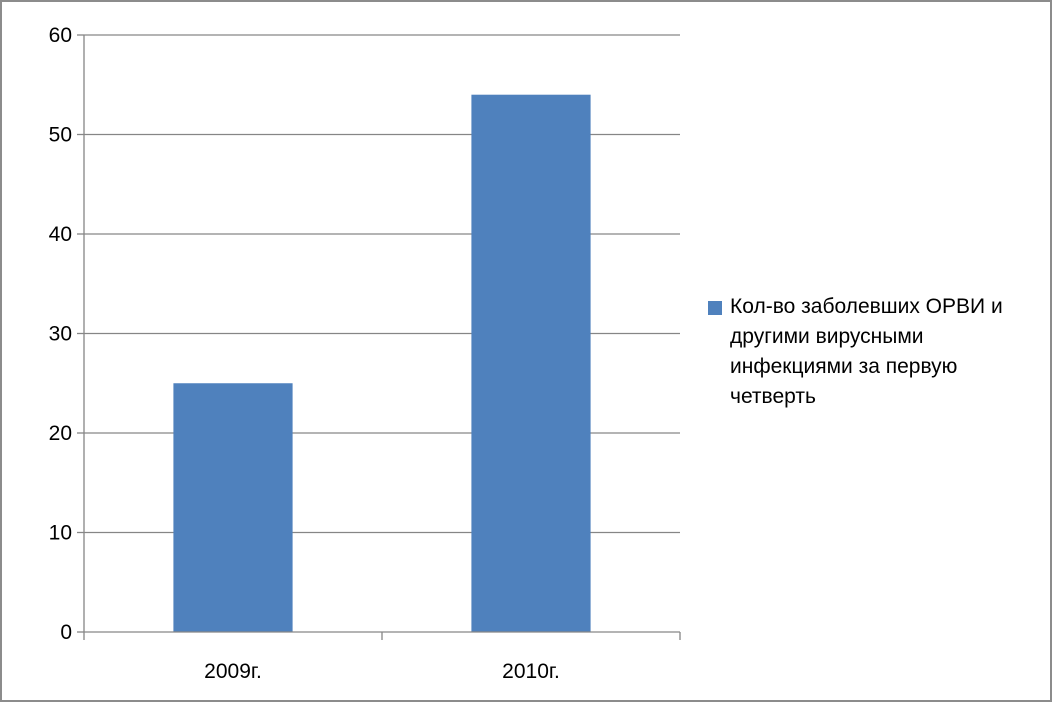  Describe the element at coordinates (60, 35) in the screenshot. I see `y-tick-label: 60` at that location.